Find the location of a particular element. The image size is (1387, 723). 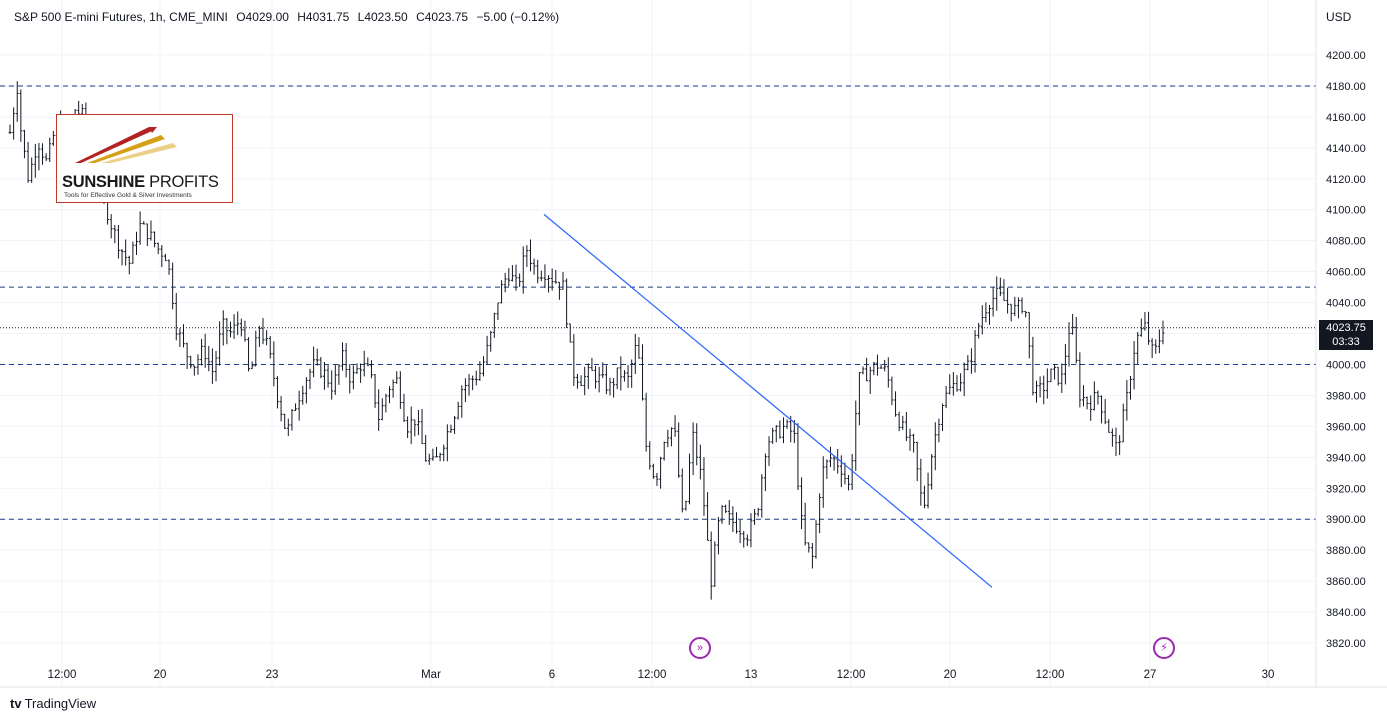

y-tick-label: 4140.00 is located at coordinates (1346, 149).